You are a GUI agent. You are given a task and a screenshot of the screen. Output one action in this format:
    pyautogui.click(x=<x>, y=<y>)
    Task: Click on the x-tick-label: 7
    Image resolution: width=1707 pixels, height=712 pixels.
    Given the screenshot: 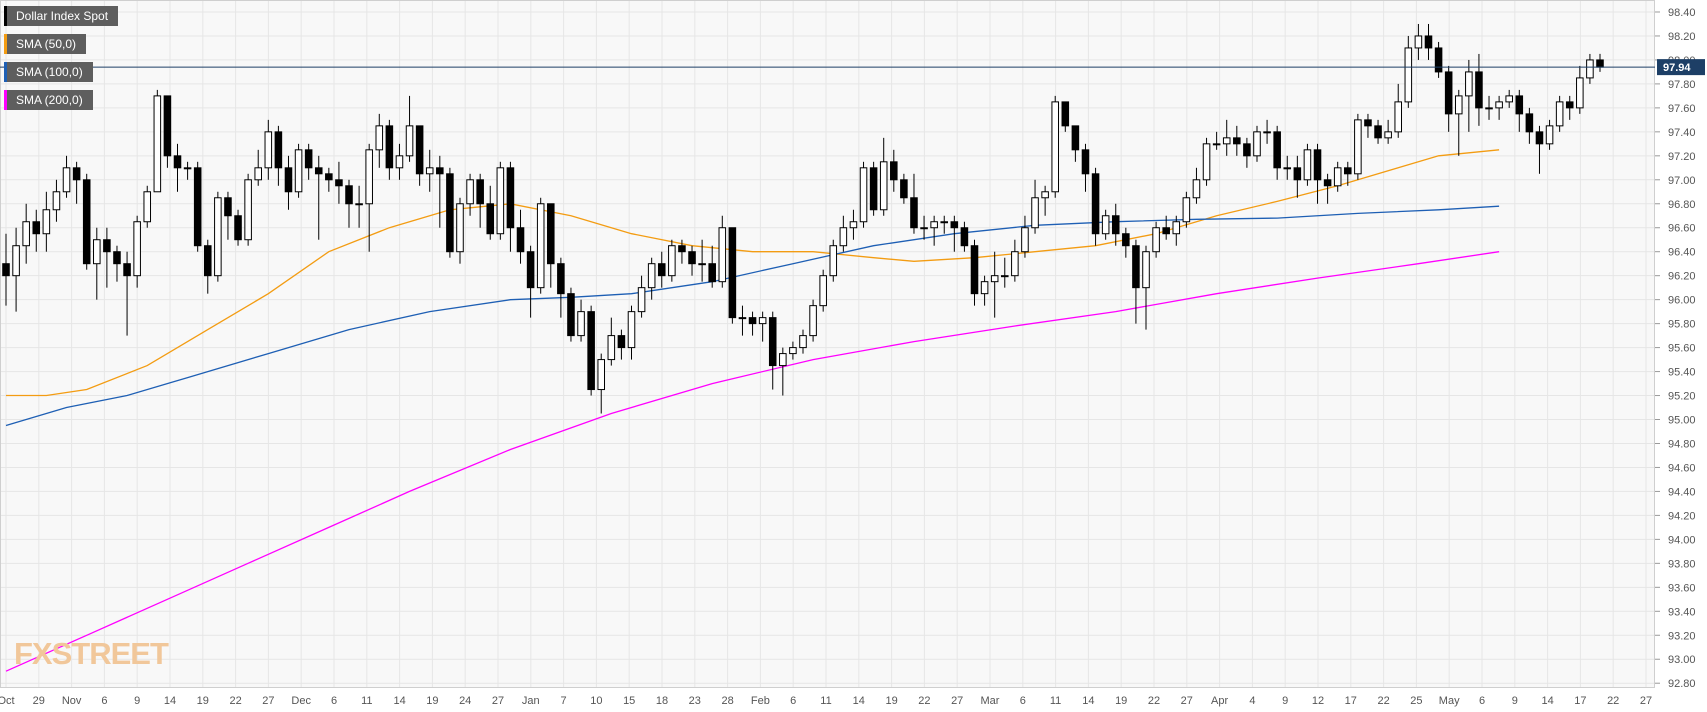 What is the action you would take?
    pyautogui.click(x=564, y=701)
    